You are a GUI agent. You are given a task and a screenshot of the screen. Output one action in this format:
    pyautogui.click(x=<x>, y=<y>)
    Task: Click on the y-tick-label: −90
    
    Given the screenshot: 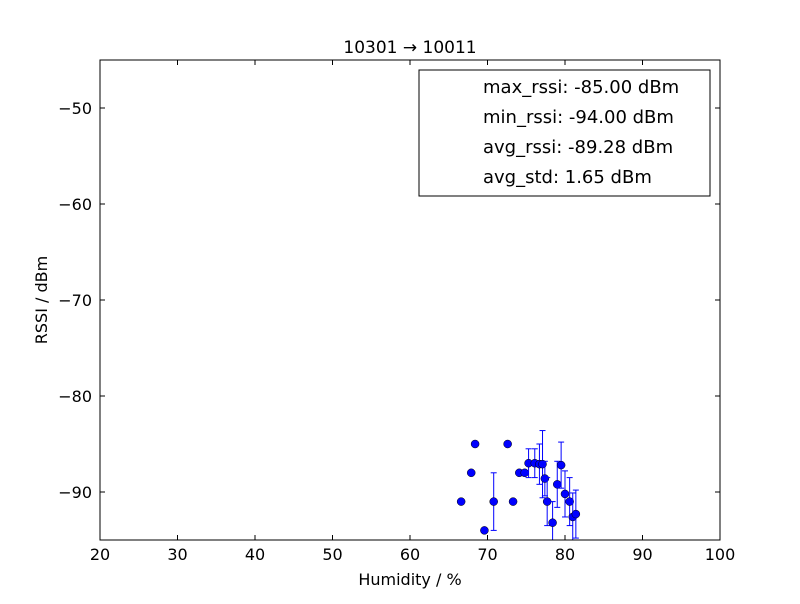 What is the action you would take?
    pyautogui.click(x=75, y=492)
    